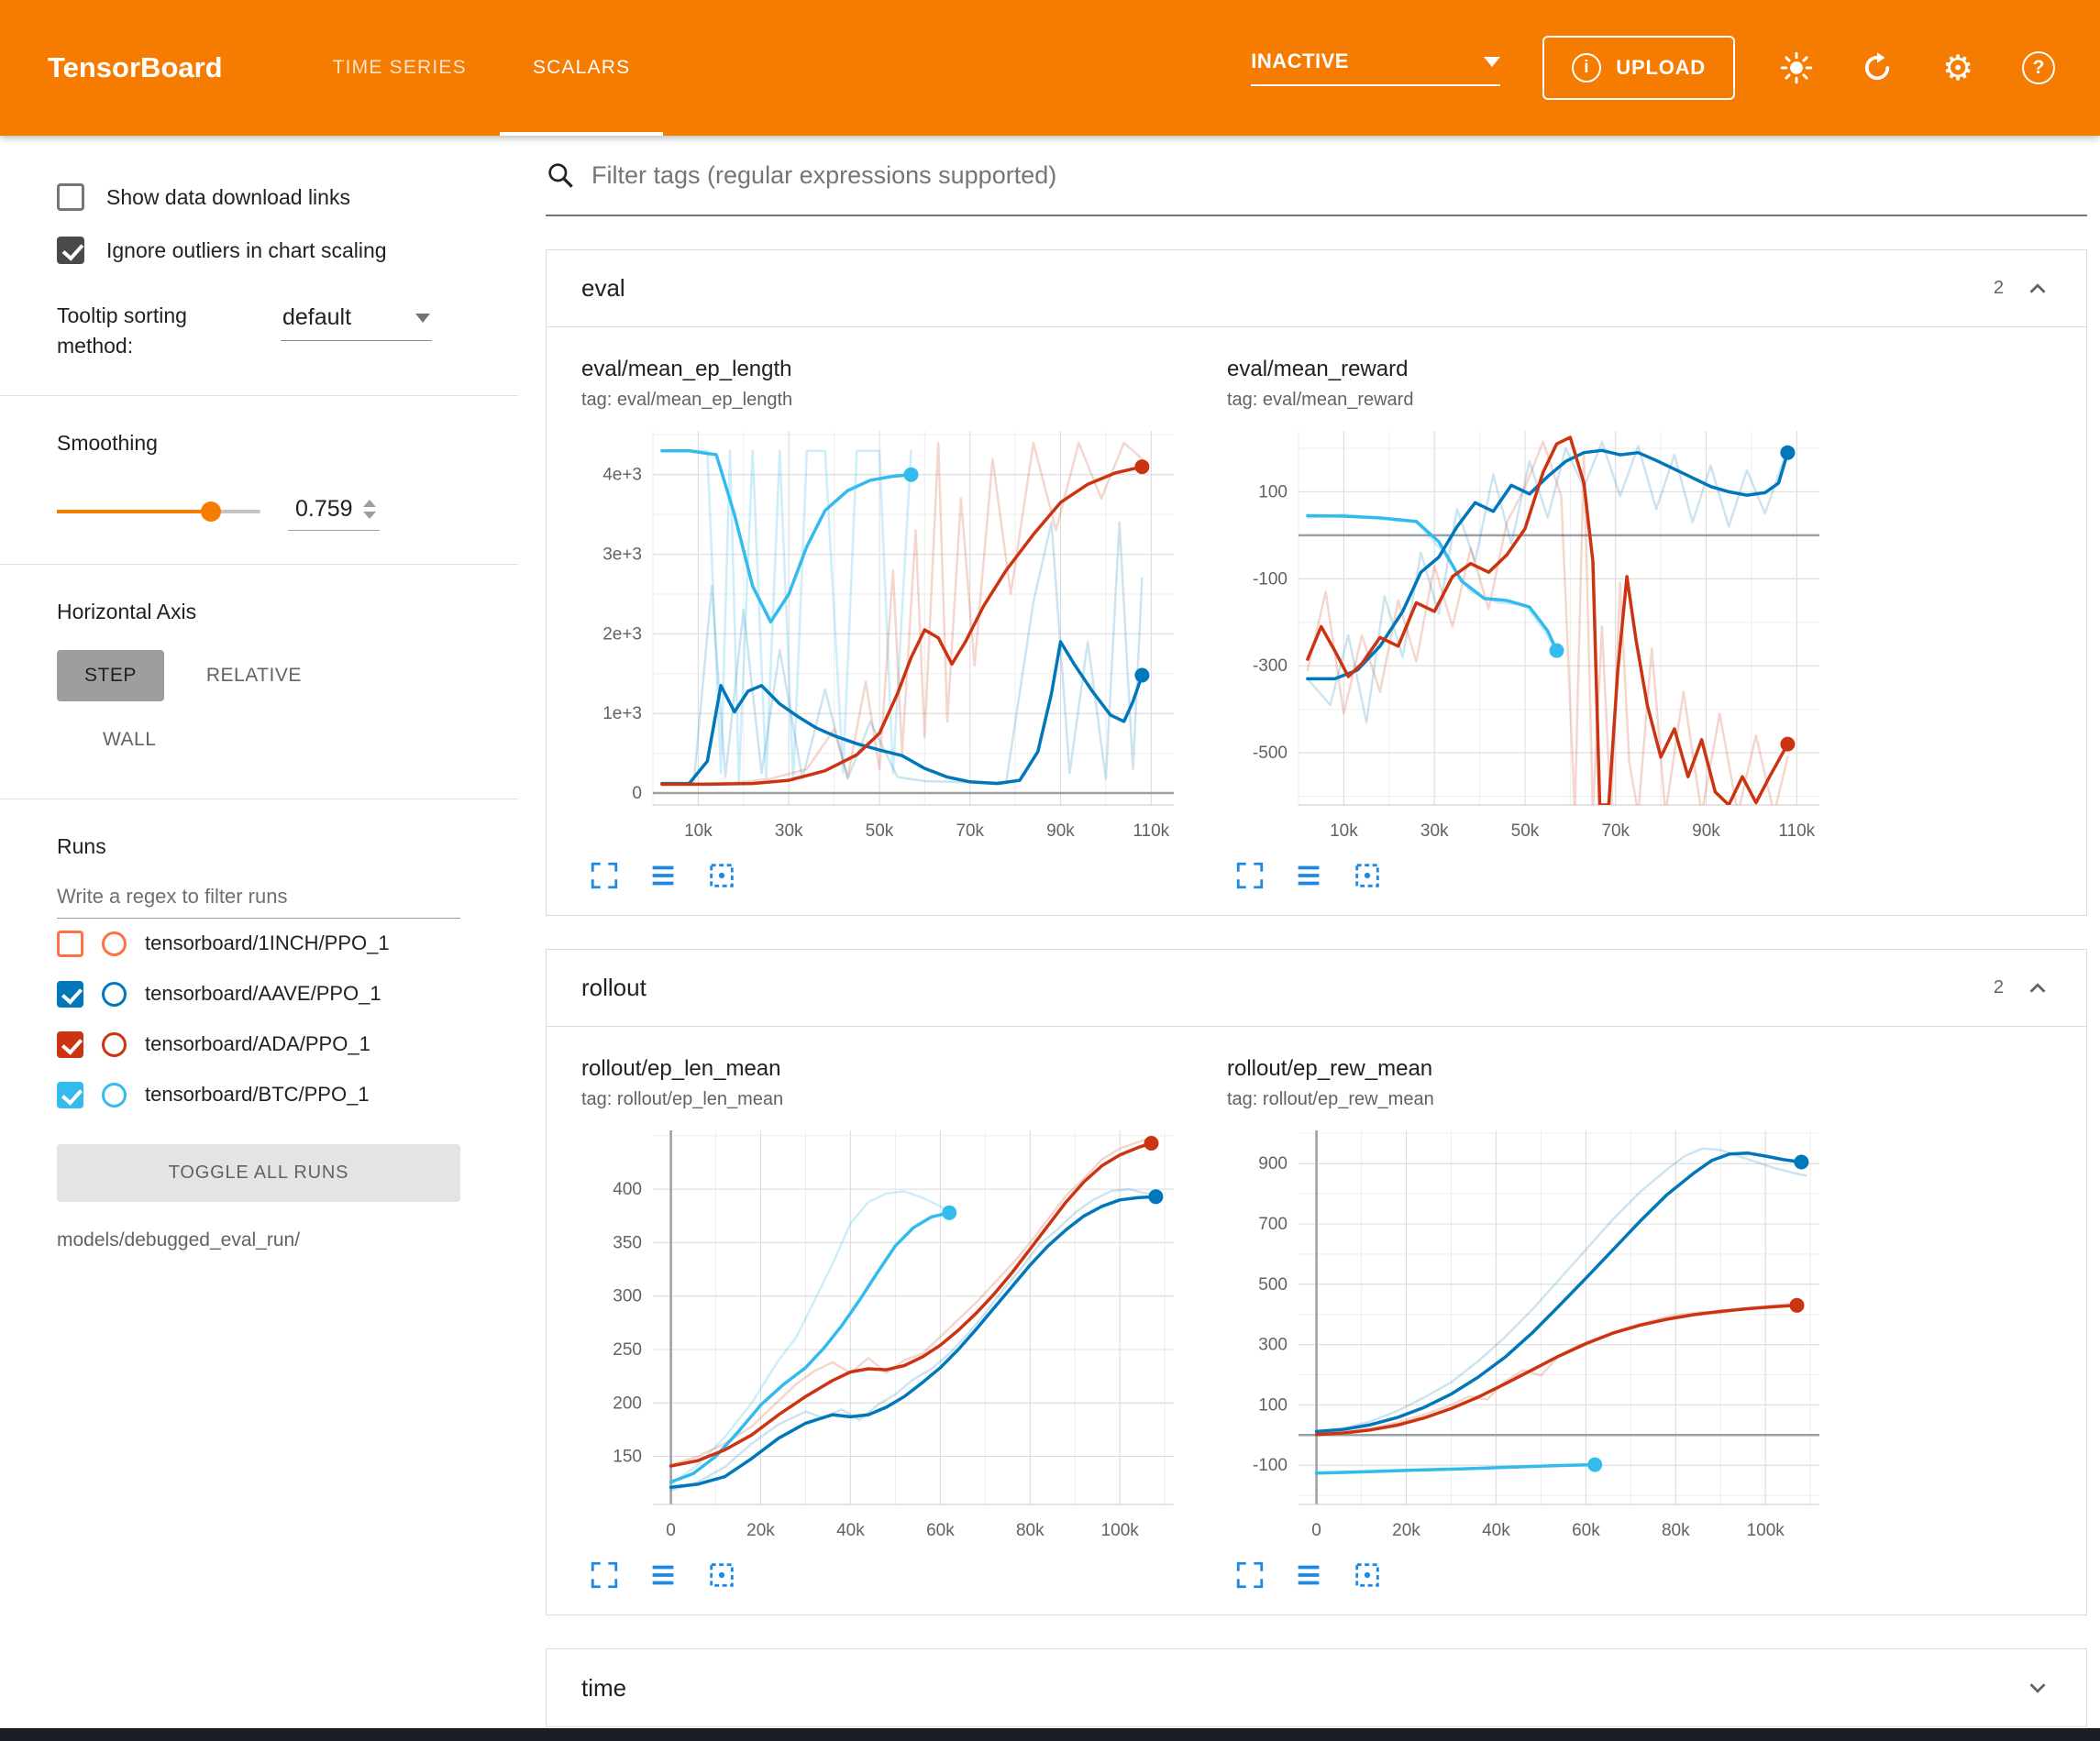 The height and width of the screenshot is (1741, 2100). I want to click on horizontal-axis-label: Horizontal Axis, so click(127, 611).